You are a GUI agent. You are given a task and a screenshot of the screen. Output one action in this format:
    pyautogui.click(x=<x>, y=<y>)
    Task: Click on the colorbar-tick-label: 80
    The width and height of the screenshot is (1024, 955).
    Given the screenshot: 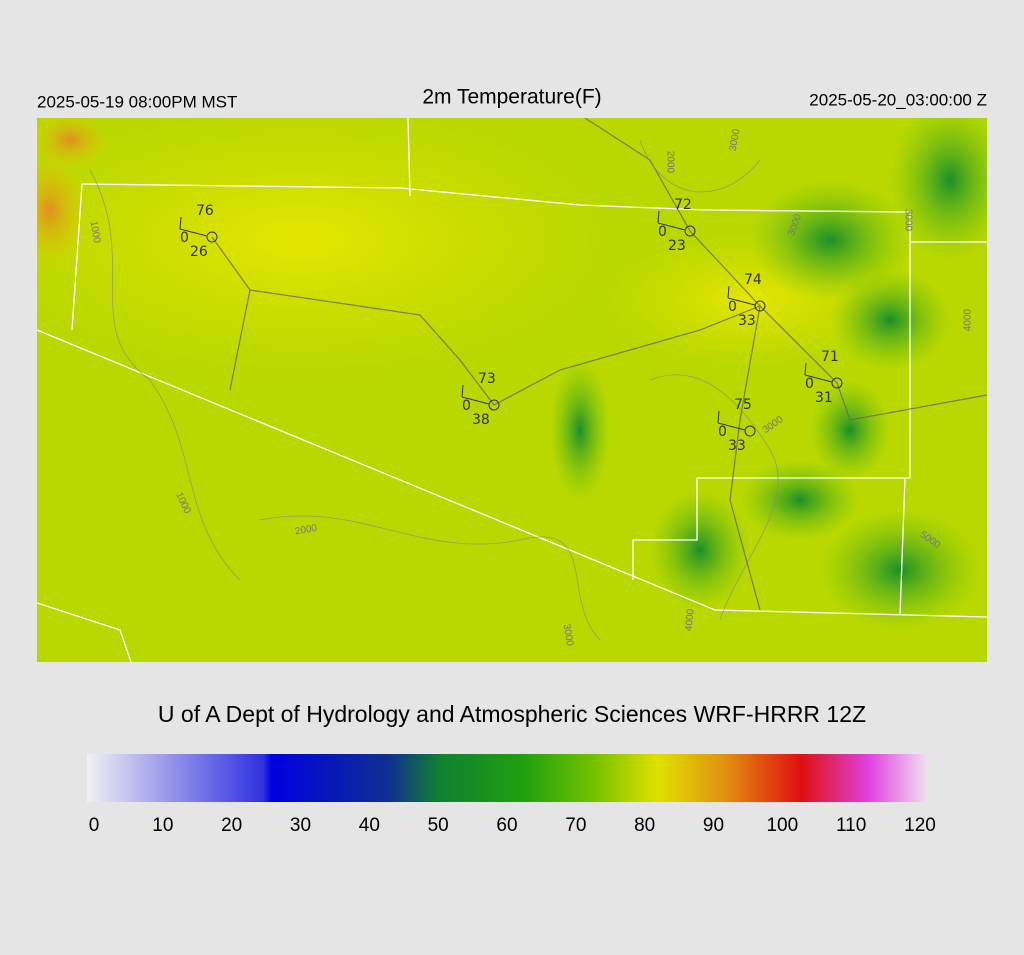 What is the action you would take?
    pyautogui.click(x=644, y=825)
    